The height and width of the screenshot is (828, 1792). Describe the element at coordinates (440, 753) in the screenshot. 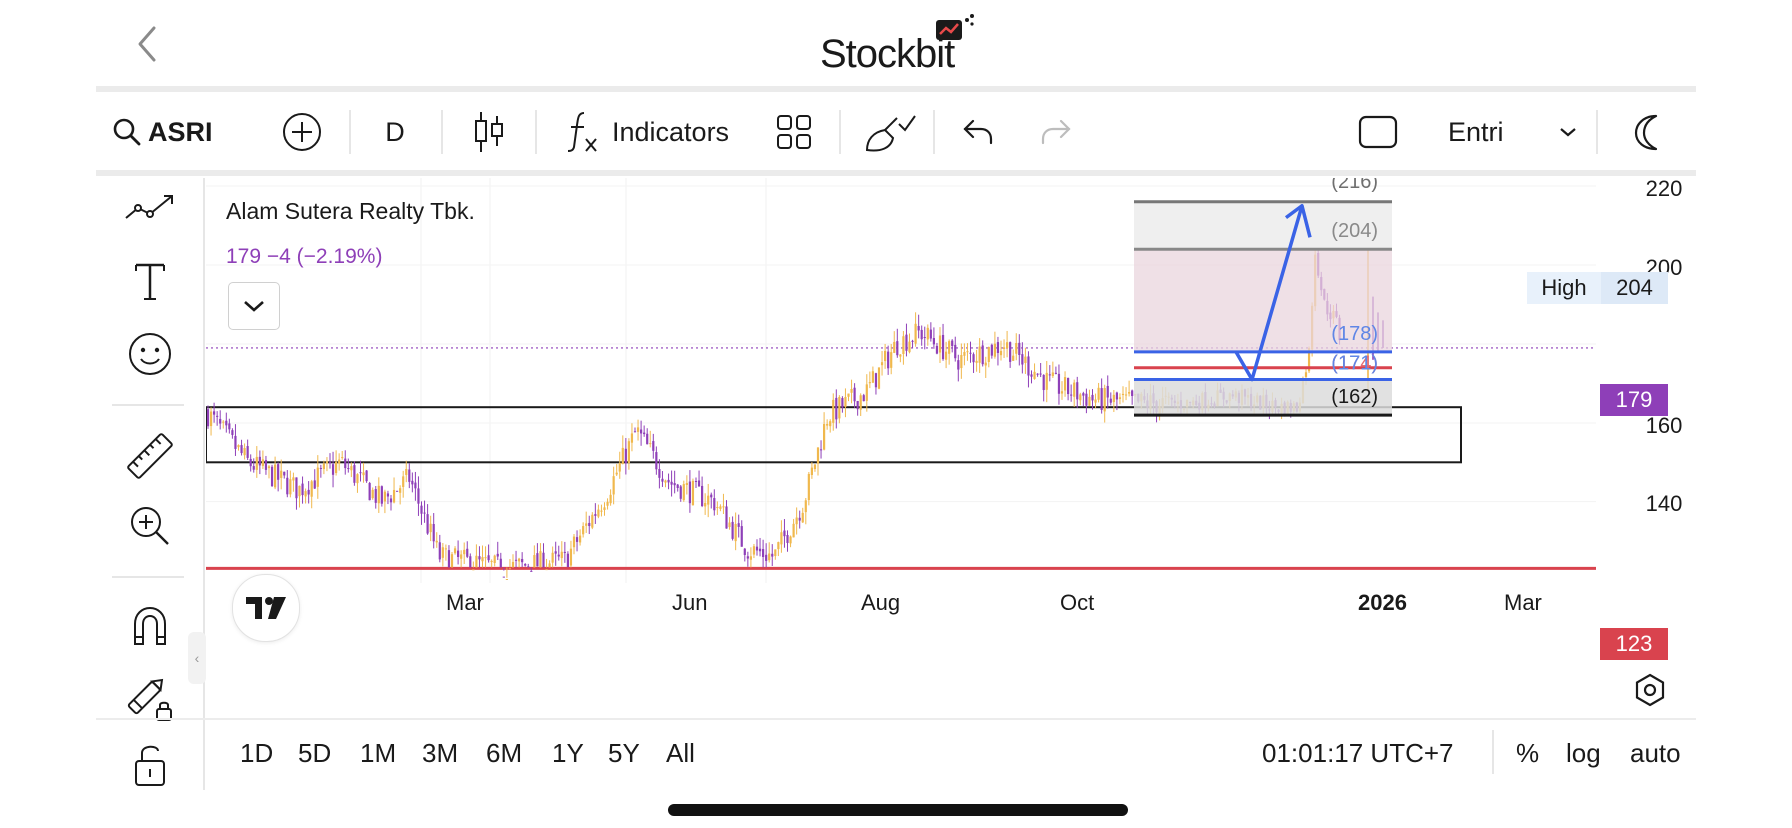

I see `range-3m: 3M` at that location.